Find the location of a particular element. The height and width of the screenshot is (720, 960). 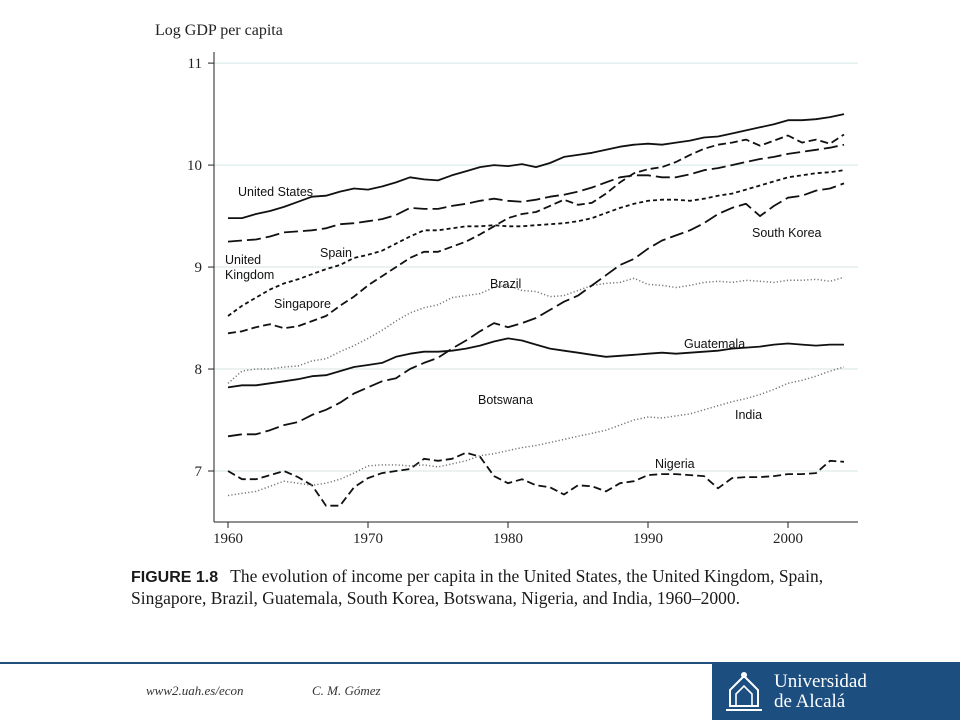

university-name-line1: Universidad is located at coordinates (820, 681).